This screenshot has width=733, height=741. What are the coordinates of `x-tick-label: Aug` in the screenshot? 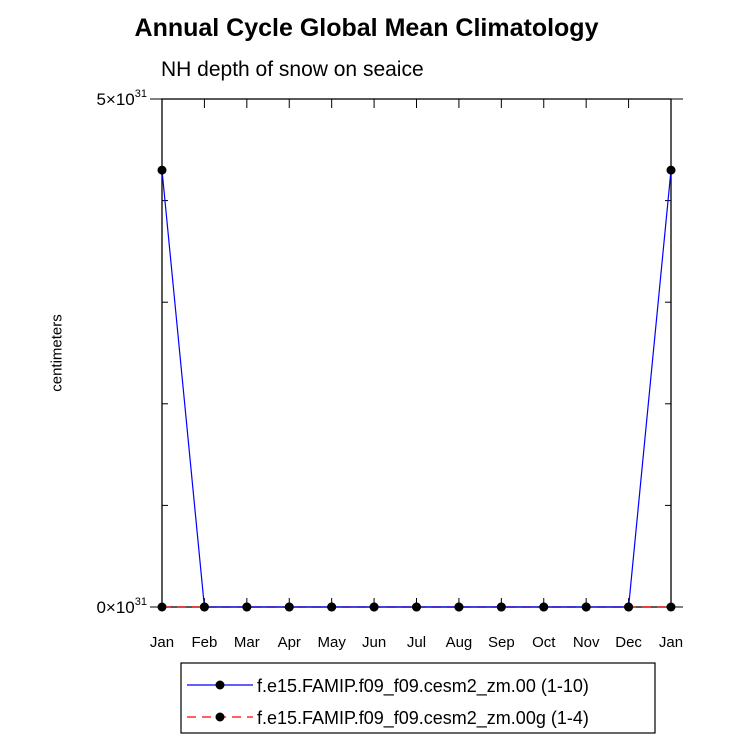 It's located at (459, 642).